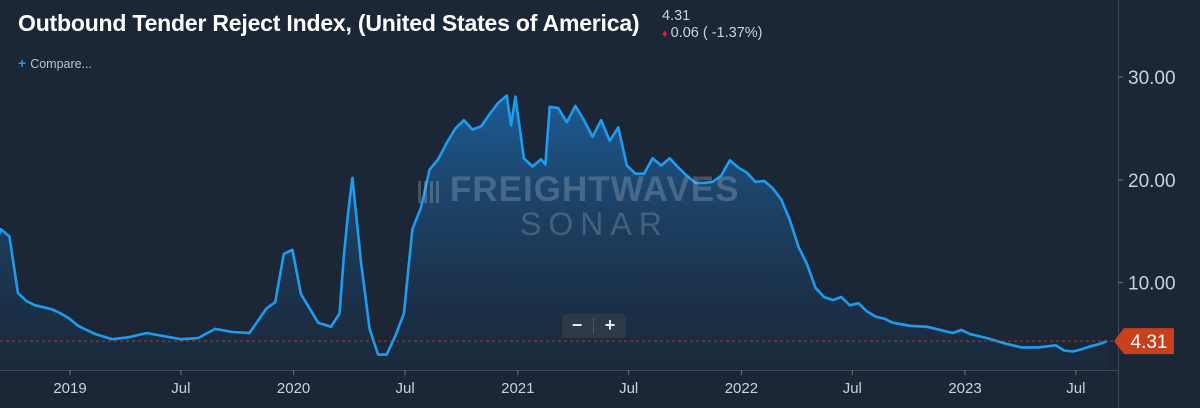  I want to click on plus-icon: +, so click(22, 63).